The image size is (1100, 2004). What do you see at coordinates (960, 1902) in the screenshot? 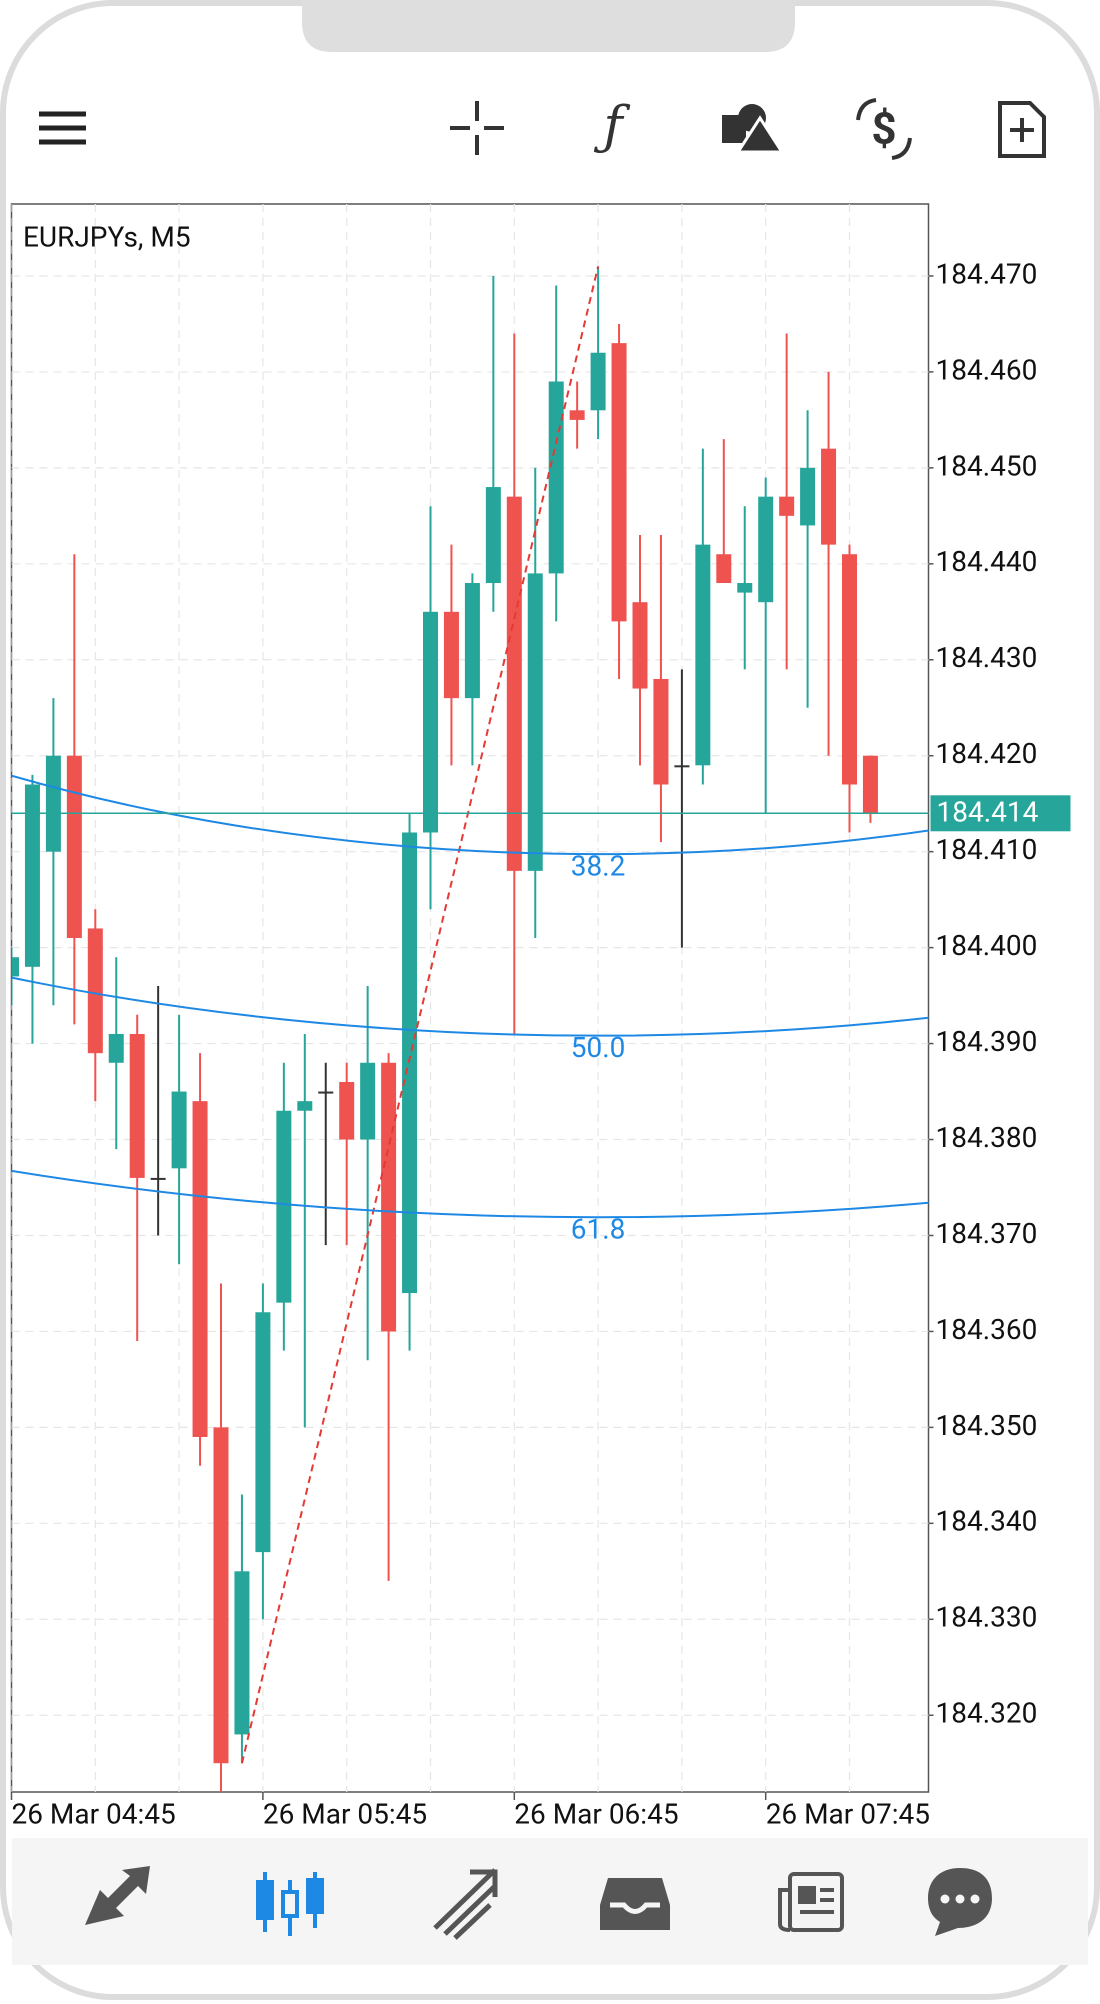
I see `nav-messages` at bounding box center [960, 1902].